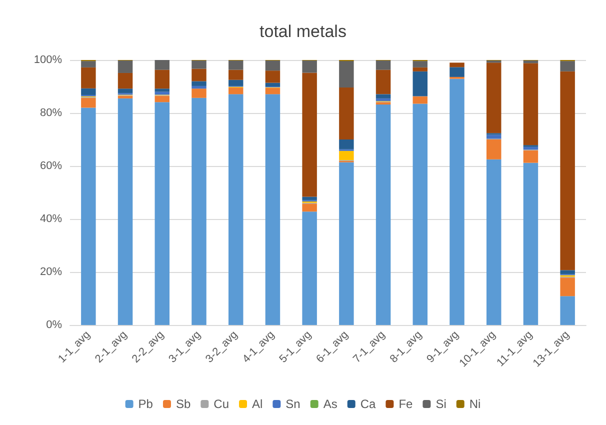 Image resolution: width=606 pixels, height=425 pixels. What do you see at coordinates (257, 404) in the screenshot?
I see `legend-label: Al` at bounding box center [257, 404].